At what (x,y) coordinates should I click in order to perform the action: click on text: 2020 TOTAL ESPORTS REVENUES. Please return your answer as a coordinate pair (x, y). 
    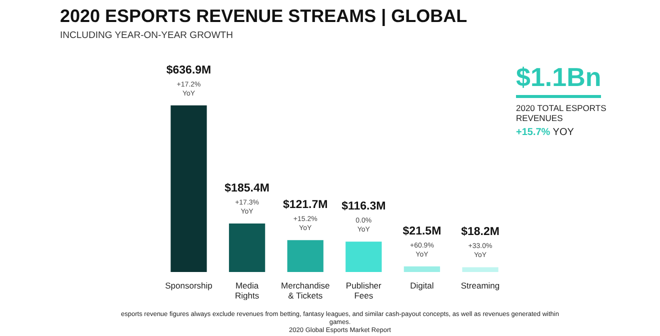
    Looking at the image, I should click on (562, 113).